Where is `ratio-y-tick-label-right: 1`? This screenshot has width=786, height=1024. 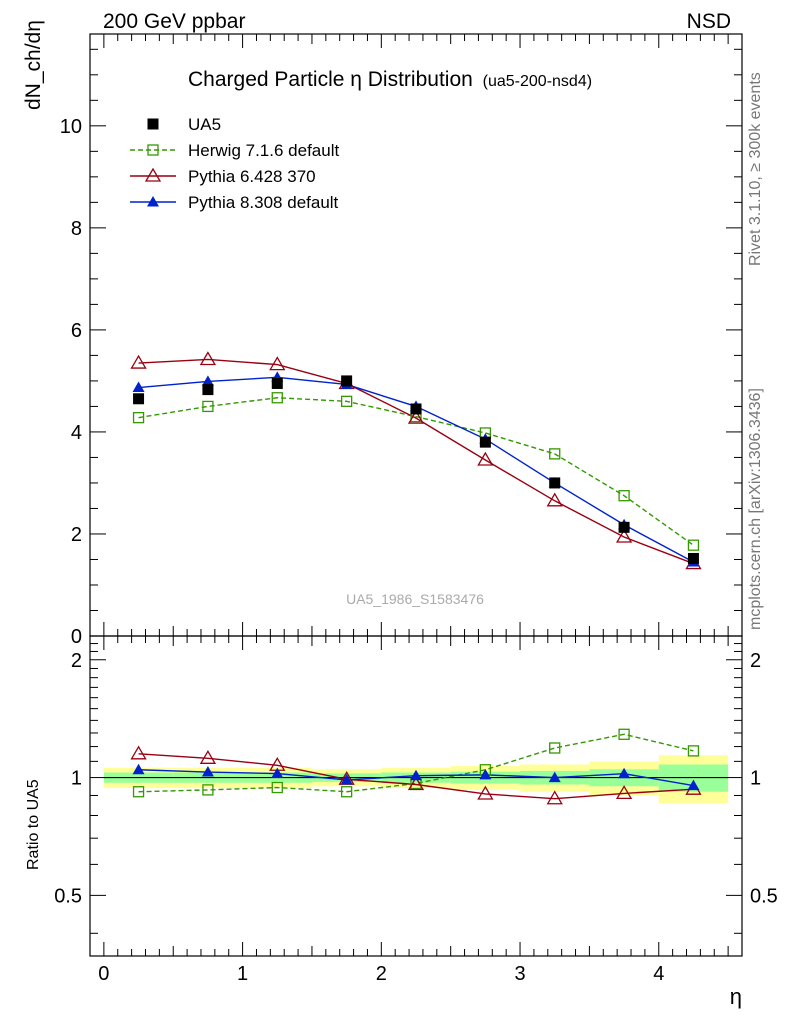
ratio-y-tick-label-right: 1 is located at coordinates (755, 779).